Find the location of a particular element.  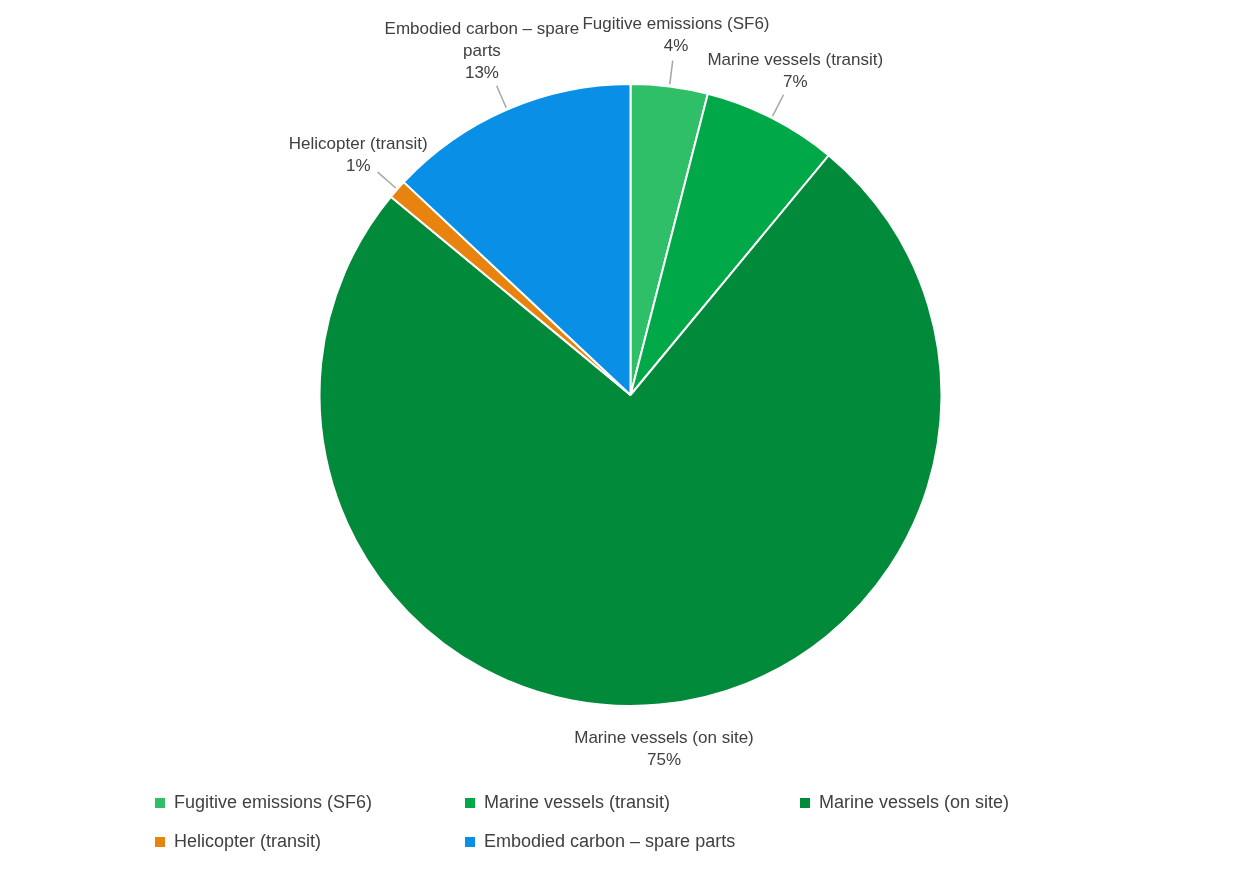

data-label: 7% is located at coordinates (795, 82).